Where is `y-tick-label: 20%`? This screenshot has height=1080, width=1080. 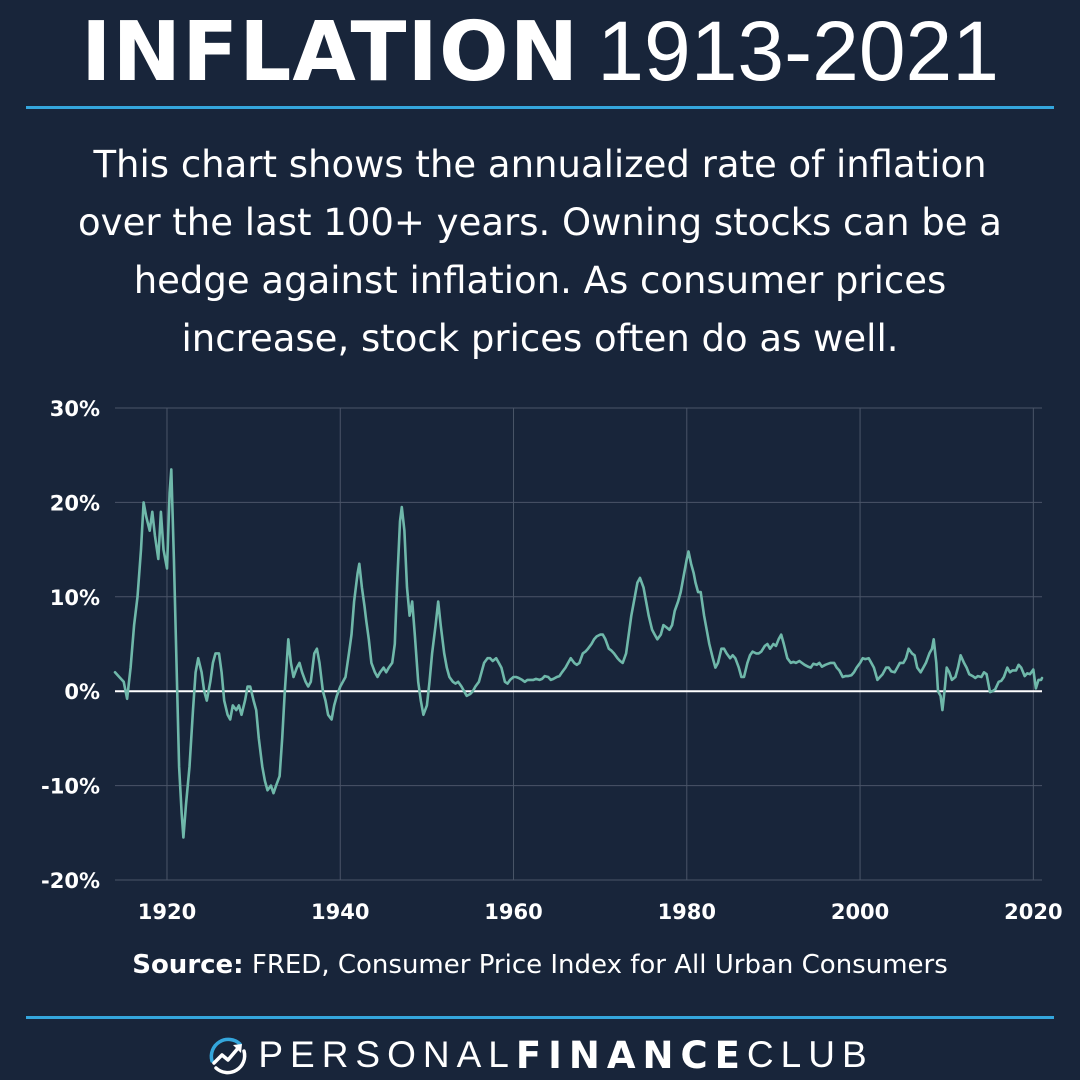 y-tick-label: 20% is located at coordinates (75, 503).